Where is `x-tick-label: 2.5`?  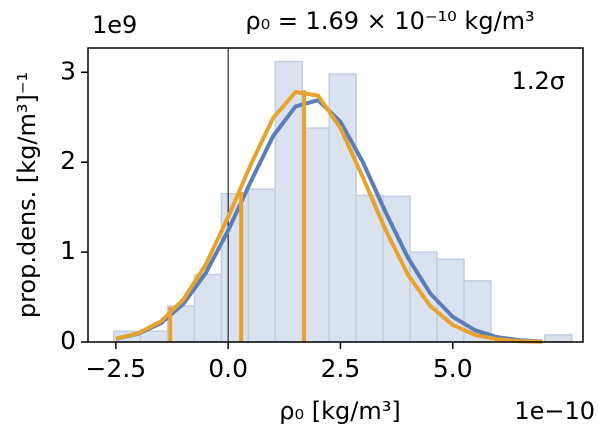
x-tick-label: 2.5 is located at coordinates (341, 368).